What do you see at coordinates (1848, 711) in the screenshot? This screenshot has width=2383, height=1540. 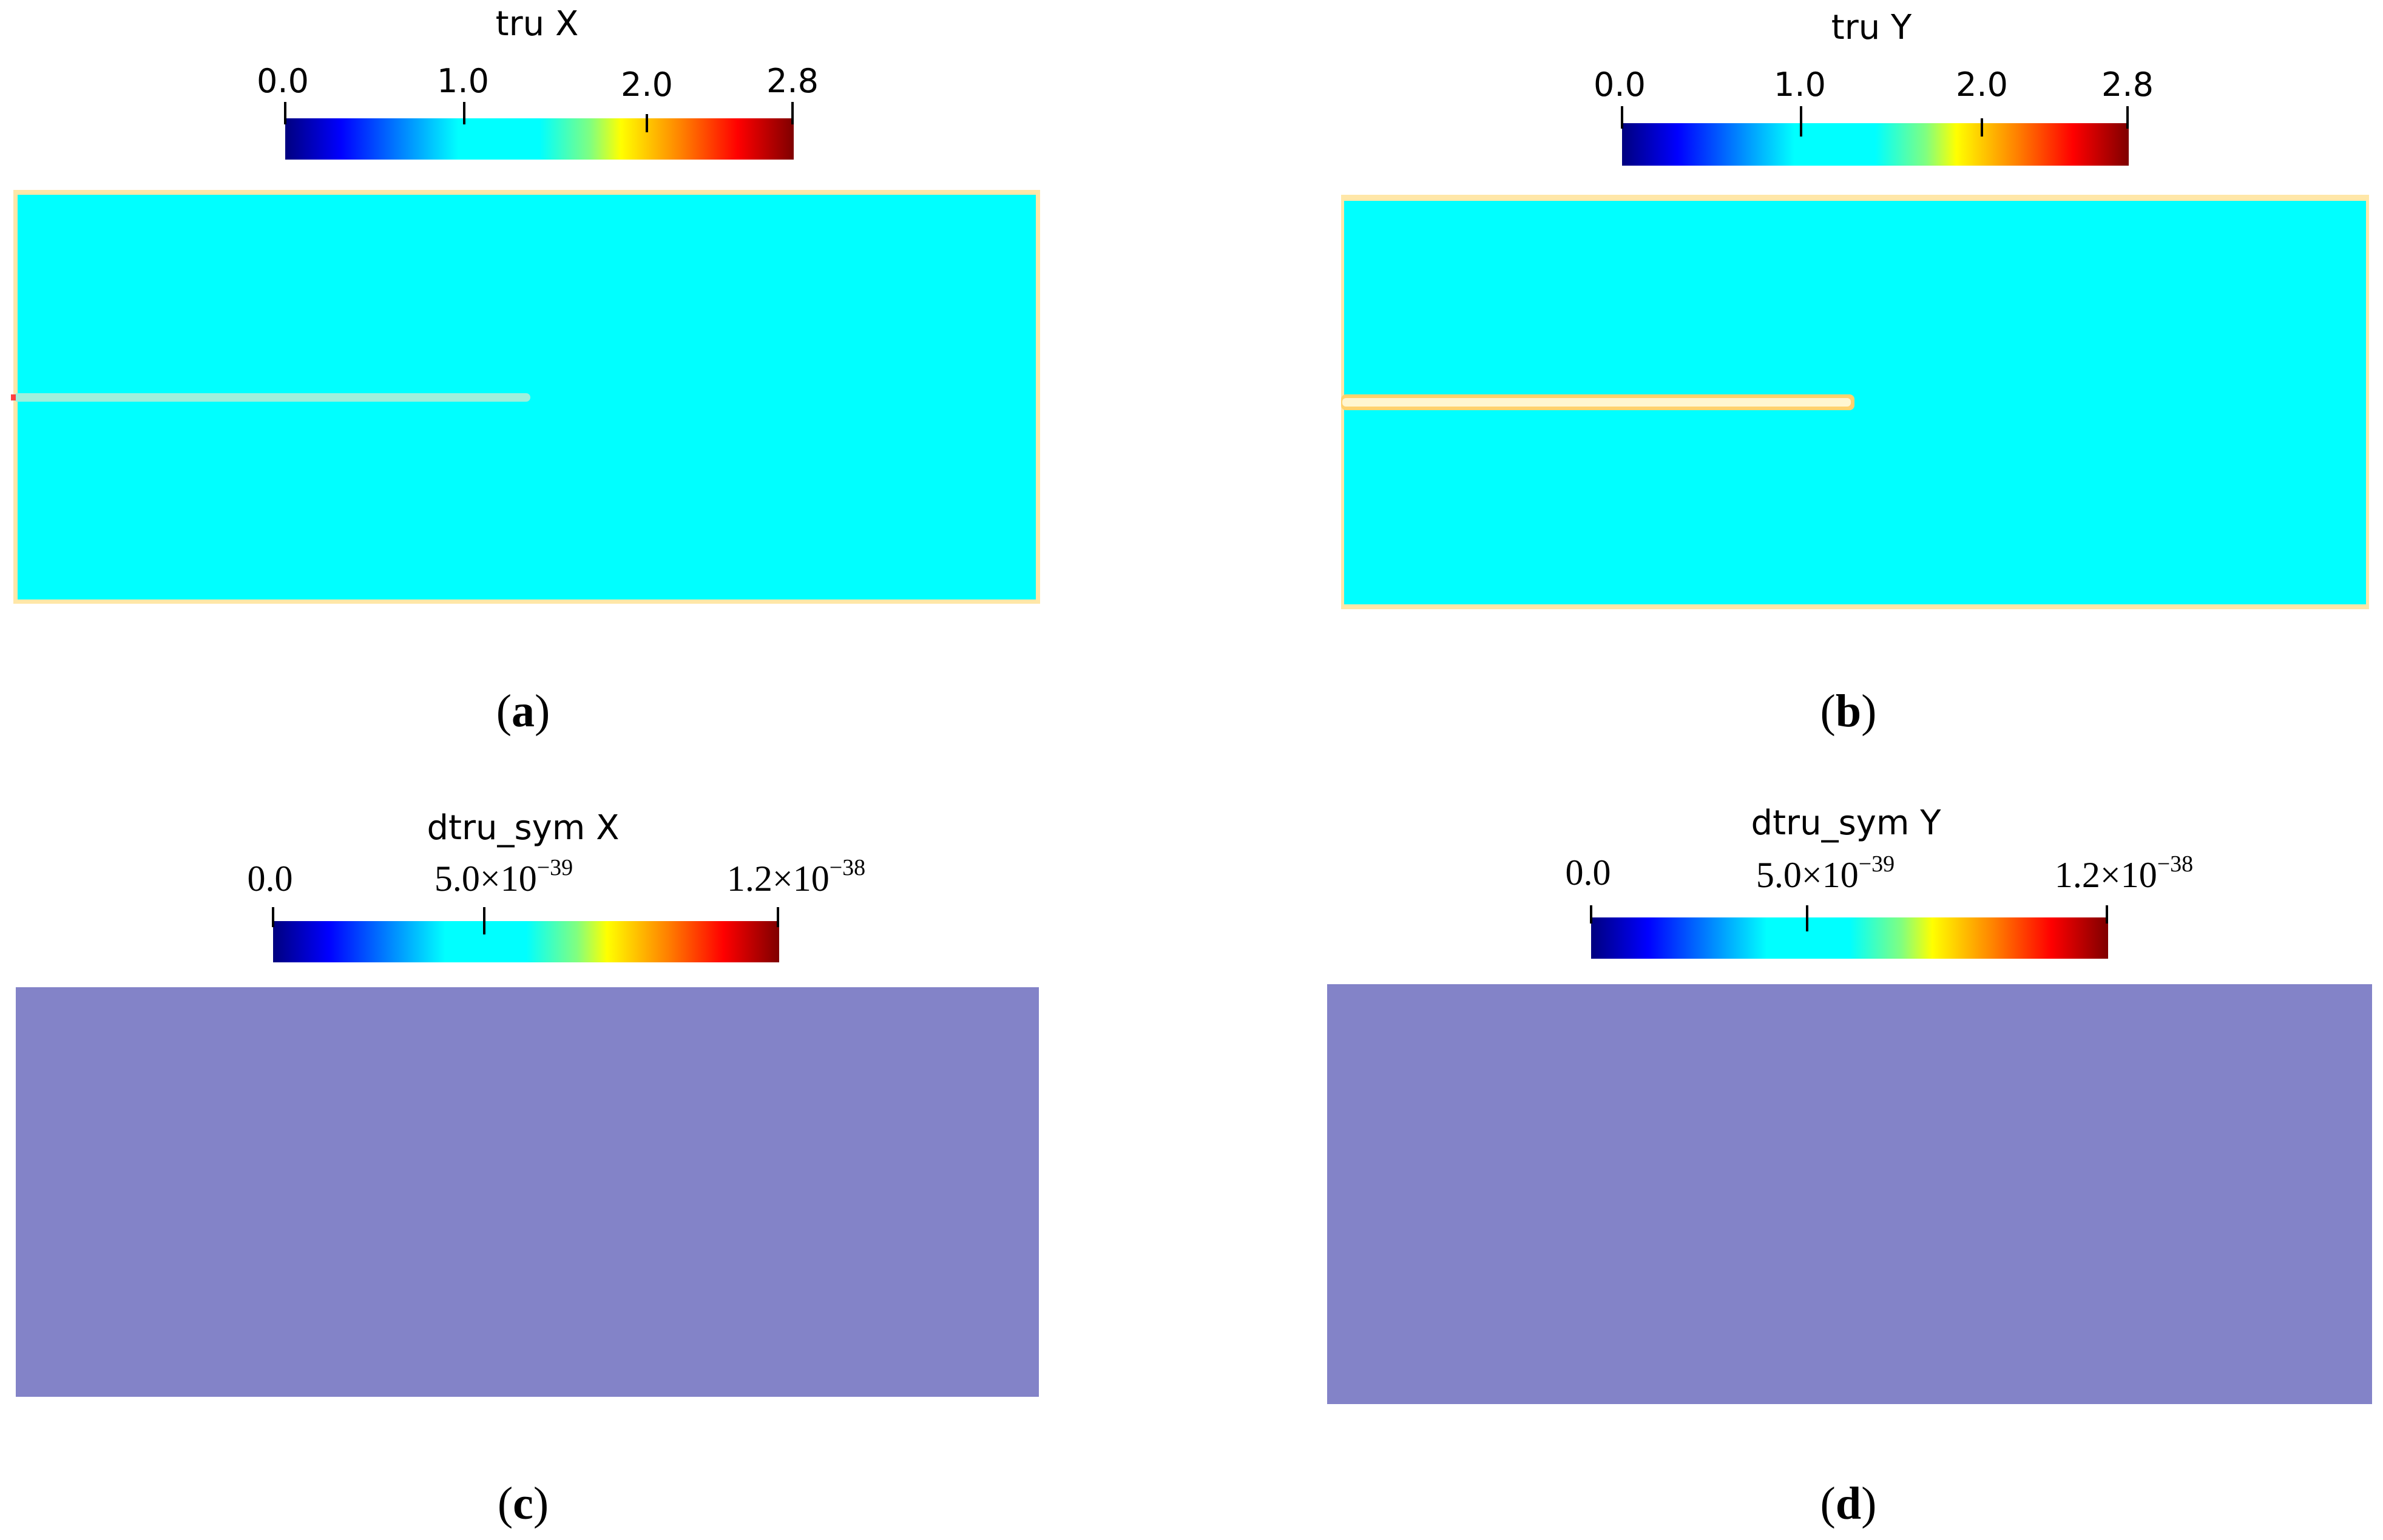 I see `panel-caption: (b)` at bounding box center [1848, 711].